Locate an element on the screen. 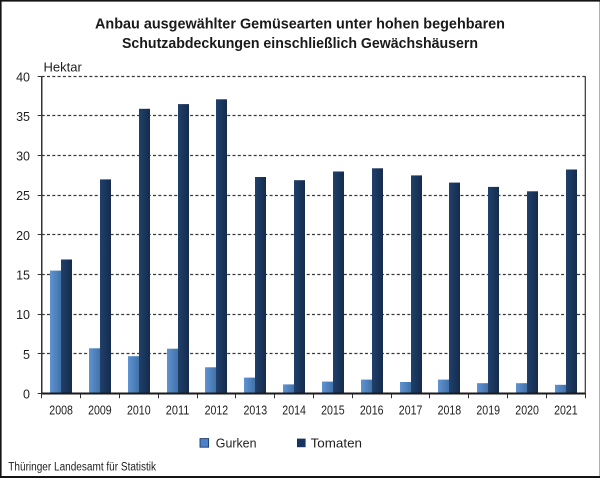  svg-text: 40 is located at coordinates (23, 77).